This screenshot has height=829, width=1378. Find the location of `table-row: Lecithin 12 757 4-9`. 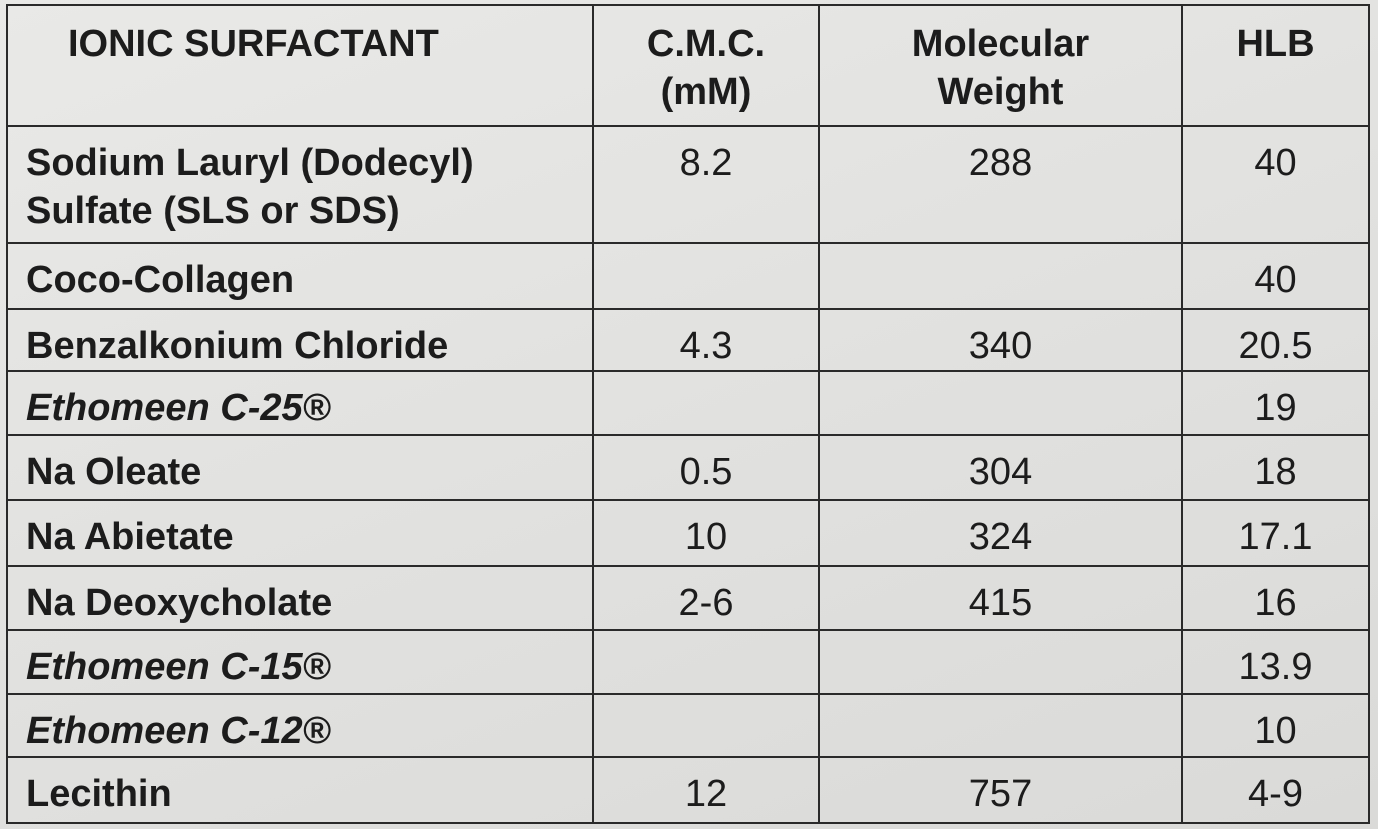

table-row: Lecithin 12 757 4-9 is located at coordinates (688, 790).